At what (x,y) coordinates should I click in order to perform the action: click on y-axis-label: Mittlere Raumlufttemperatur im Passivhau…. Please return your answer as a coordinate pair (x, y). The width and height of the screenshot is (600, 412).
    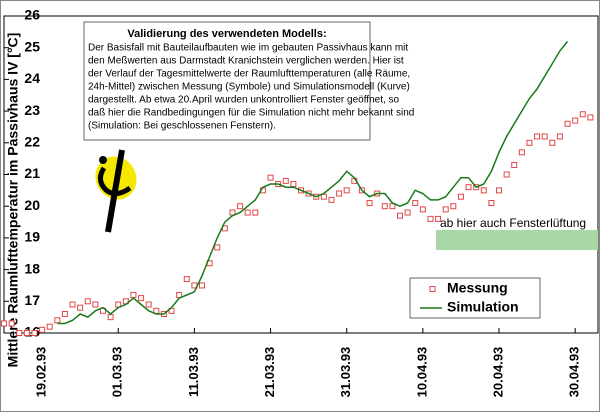
    Looking at the image, I should click on (13, 200).